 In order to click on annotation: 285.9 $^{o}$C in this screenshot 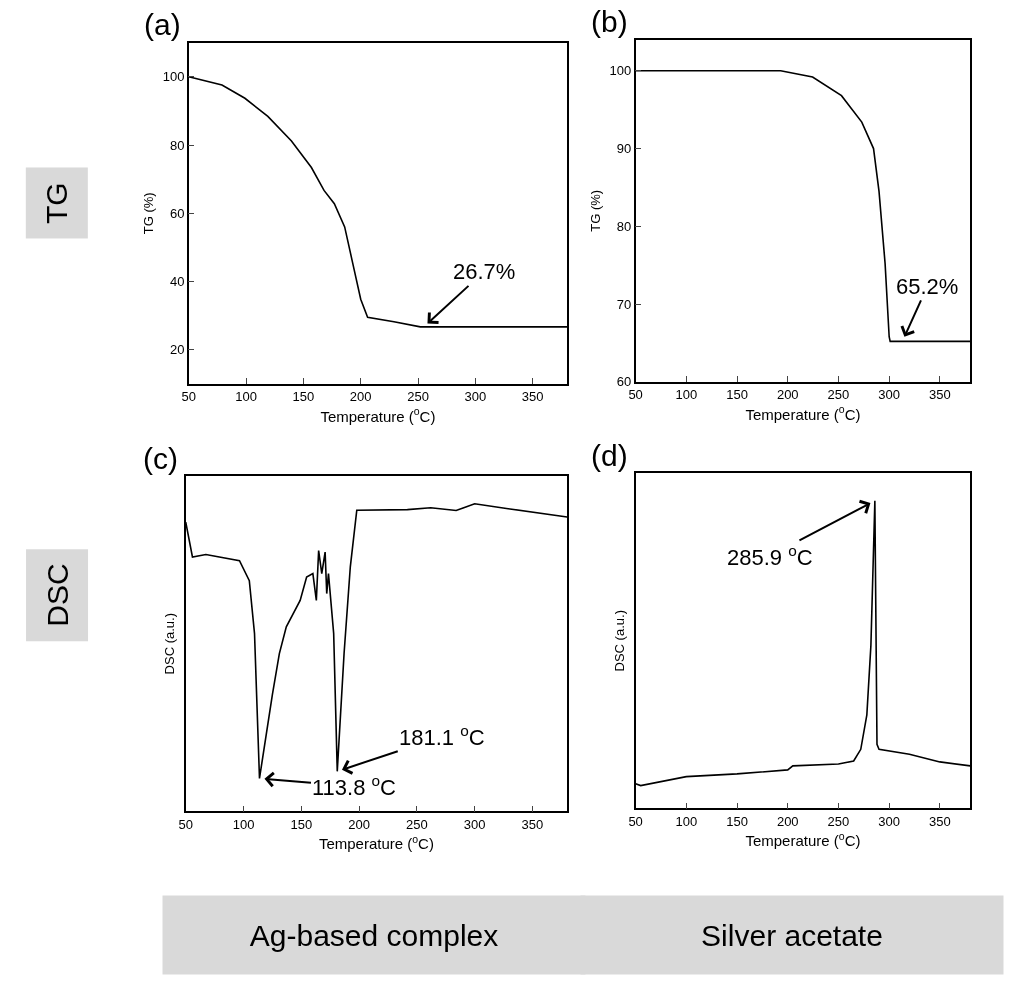, I will do `click(770, 556)`.